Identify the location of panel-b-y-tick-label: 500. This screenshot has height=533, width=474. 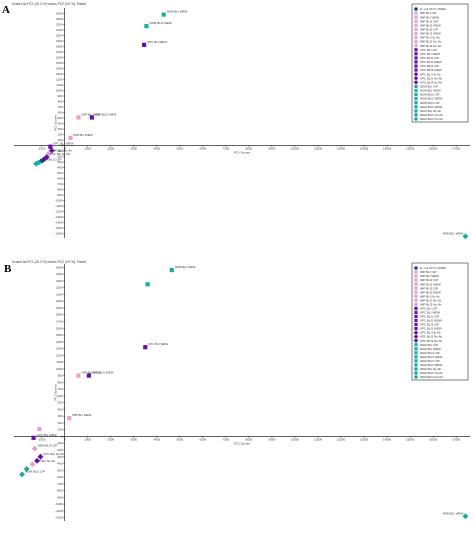
(60, 403).